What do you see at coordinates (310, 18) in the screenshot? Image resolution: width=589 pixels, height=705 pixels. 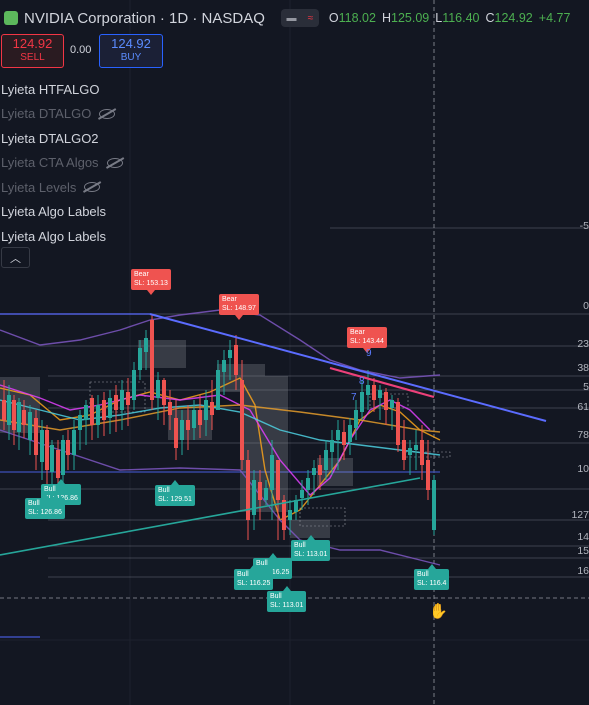 I see `equals-icon: ≈` at bounding box center [310, 18].